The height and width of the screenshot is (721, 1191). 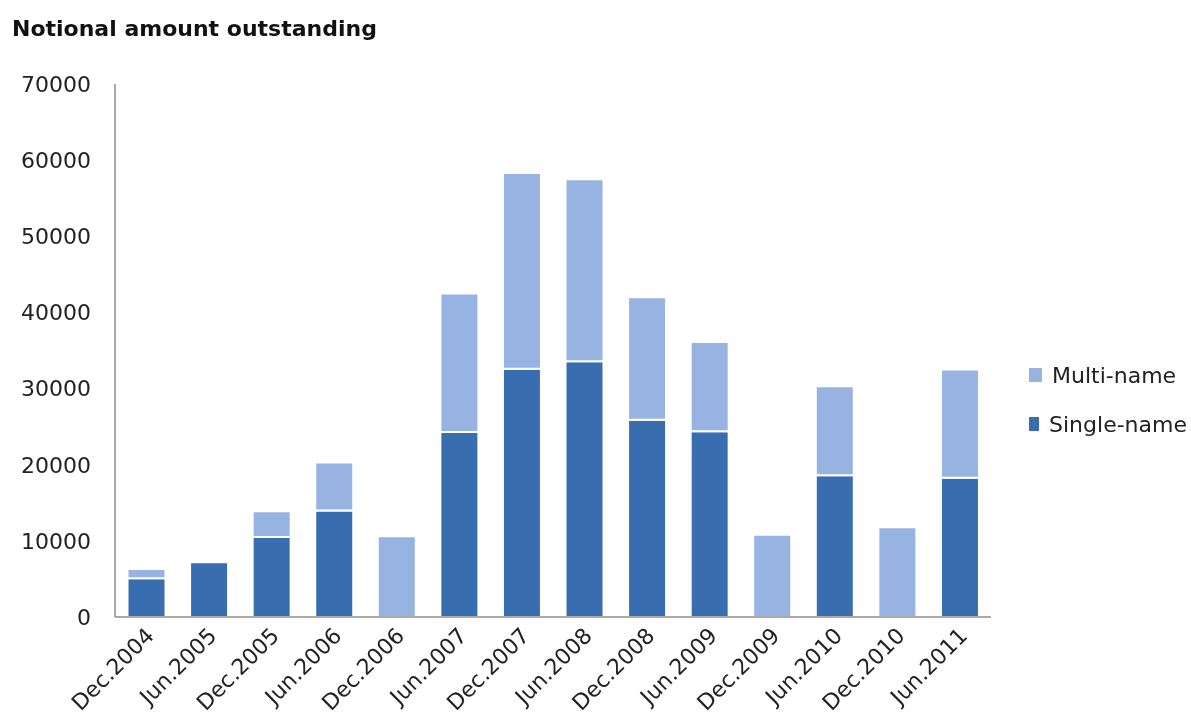 I want to click on legend-label: Multi-name, so click(x=1114, y=375).